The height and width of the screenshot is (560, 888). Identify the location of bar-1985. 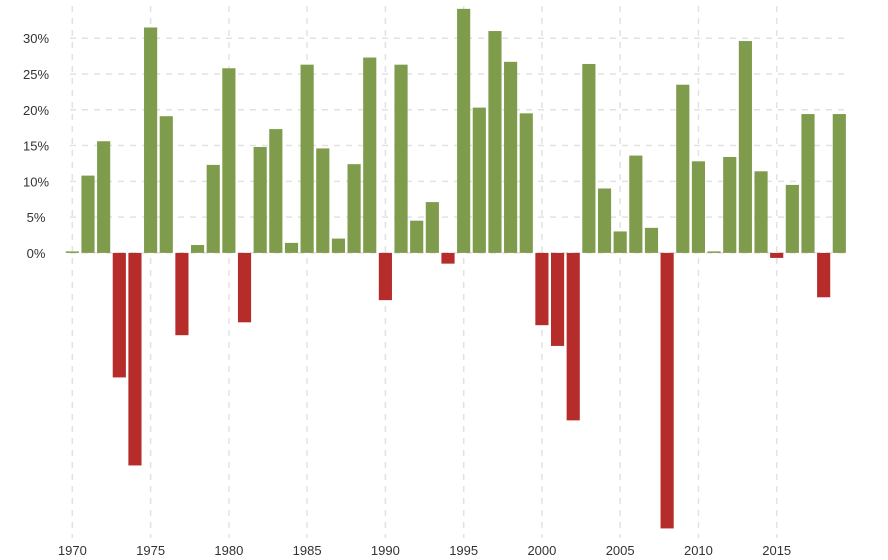
(307, 158).